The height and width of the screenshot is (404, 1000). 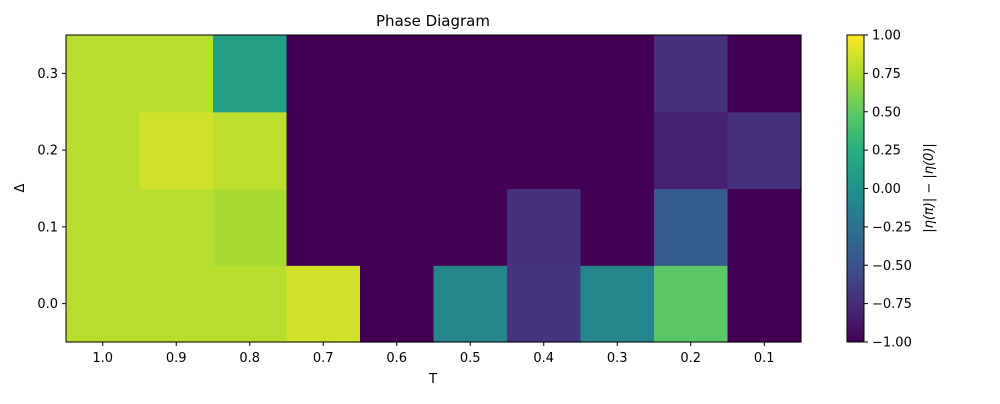 What do you see at coordinates (176, 358) in the screenshot?
I see `x-tick-label: 0.9` at bounding box center [176, 358].